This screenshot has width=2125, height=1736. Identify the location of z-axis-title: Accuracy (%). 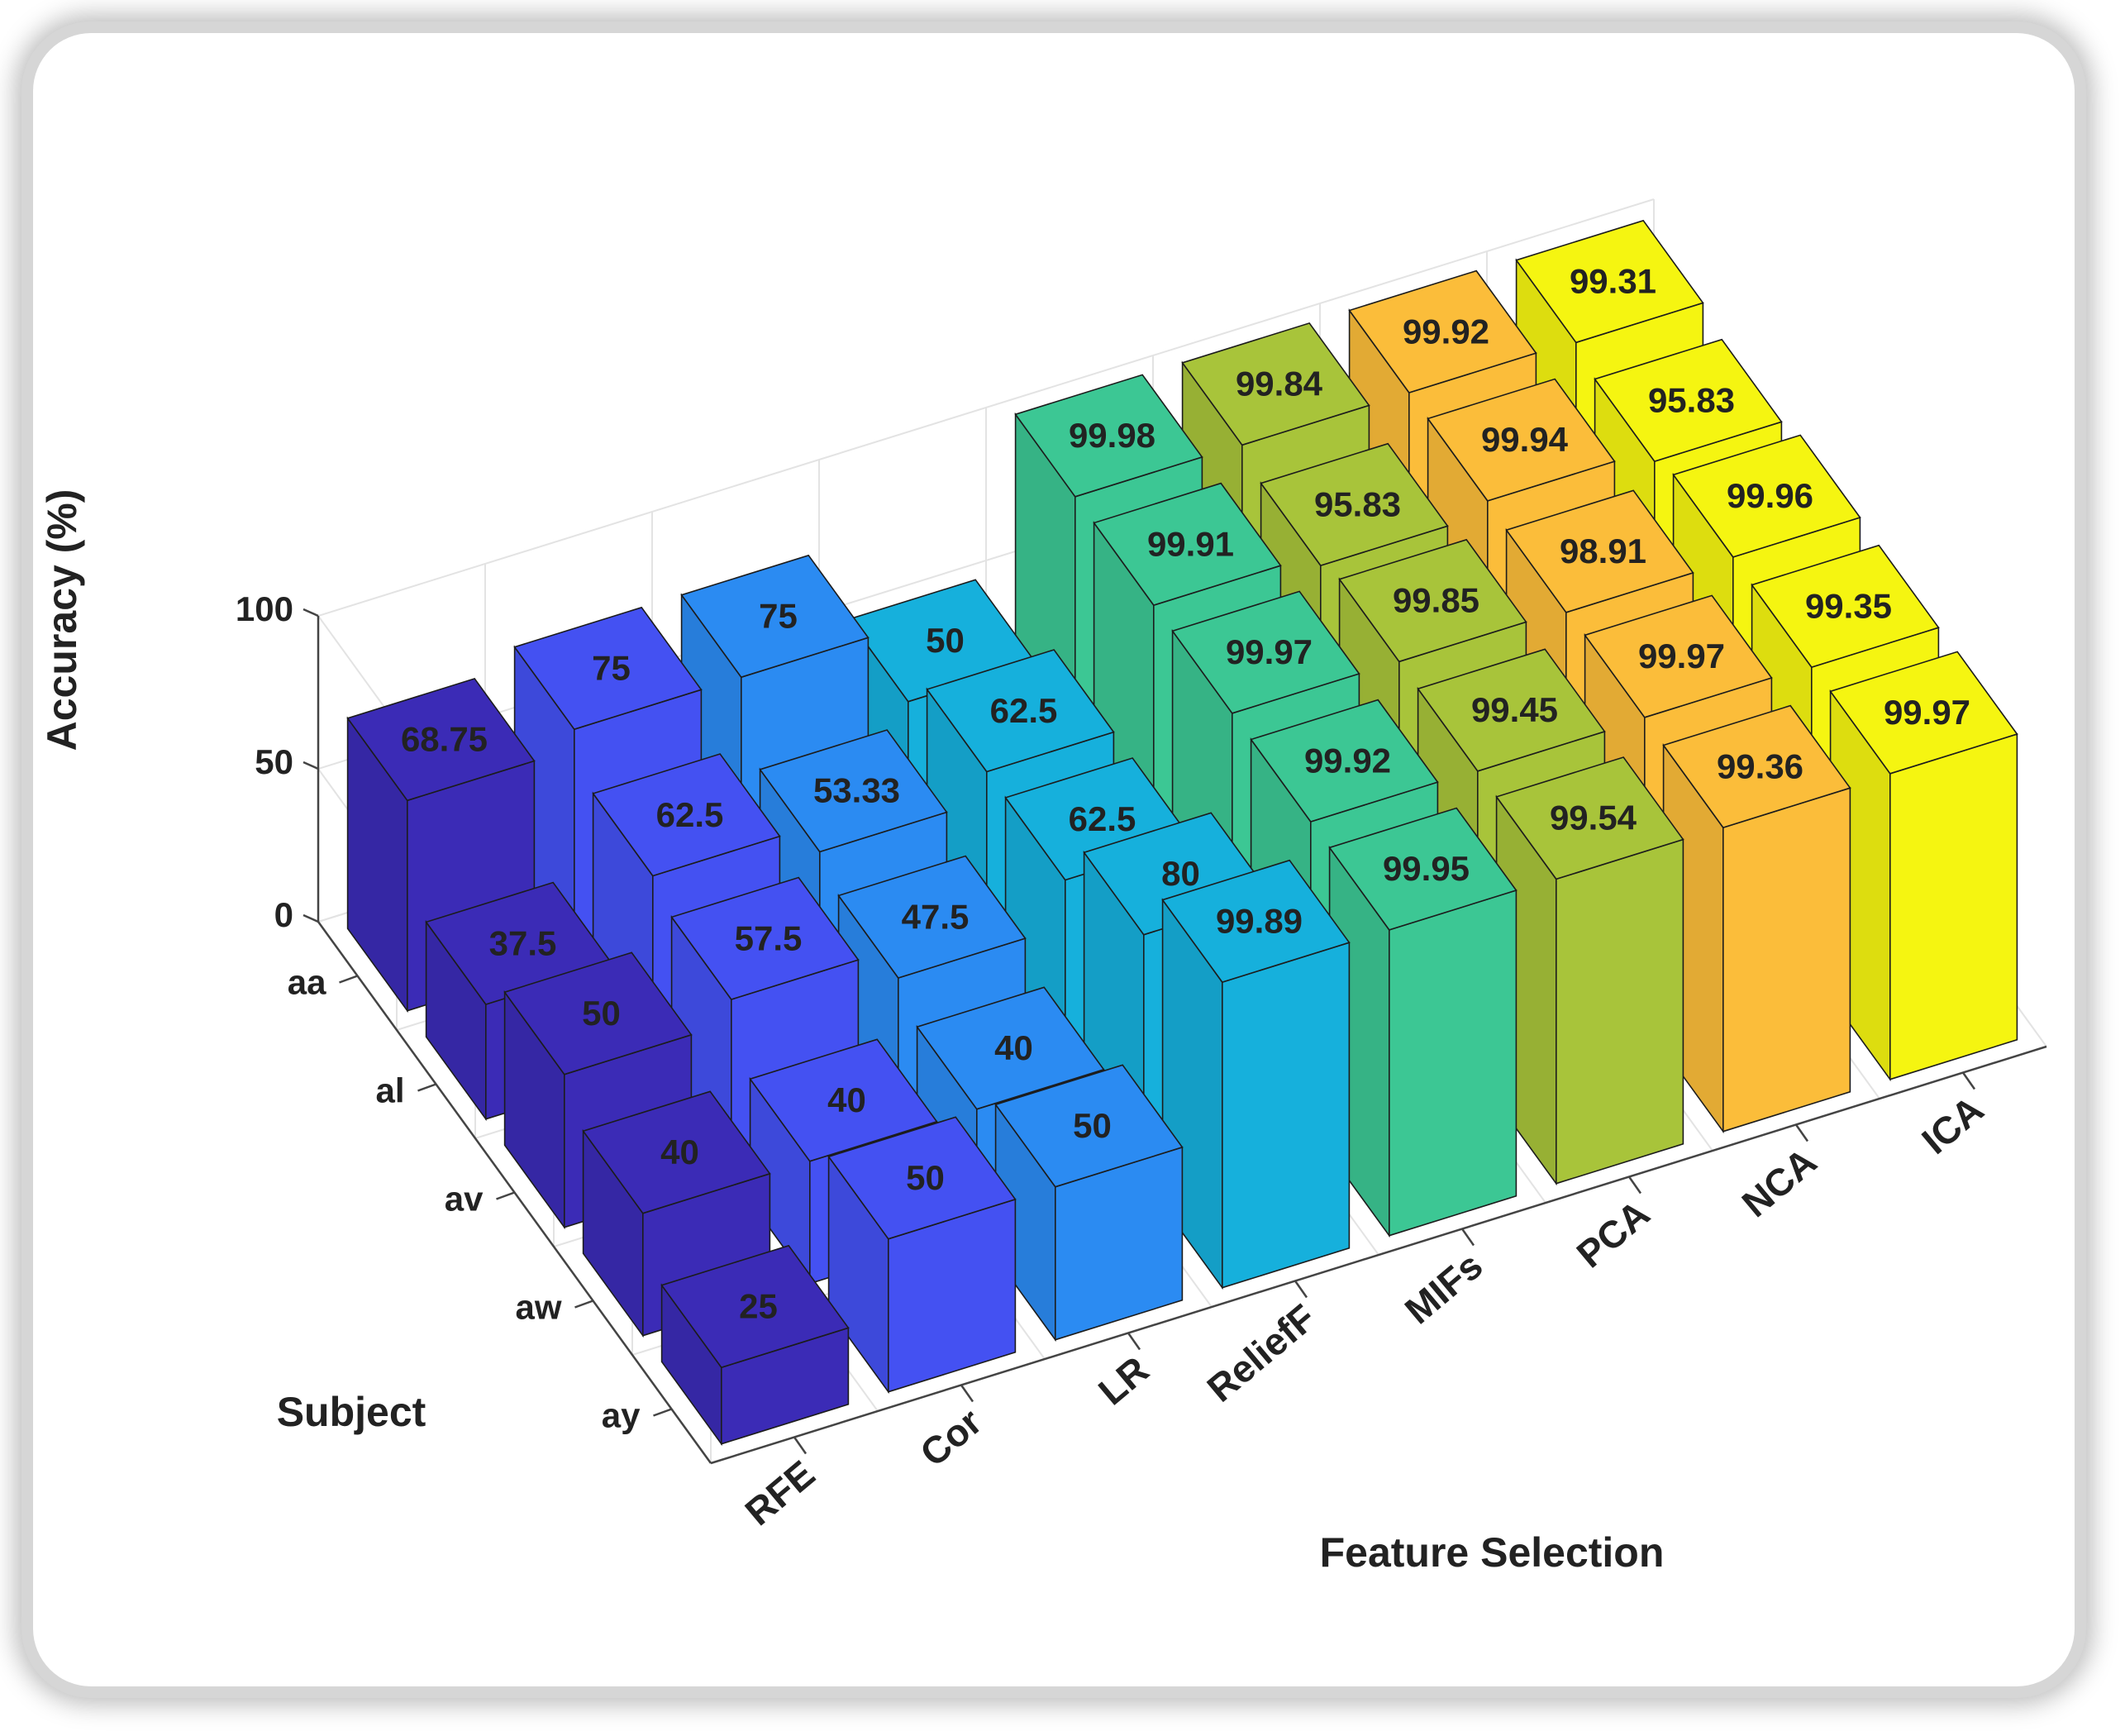
(62, 620).